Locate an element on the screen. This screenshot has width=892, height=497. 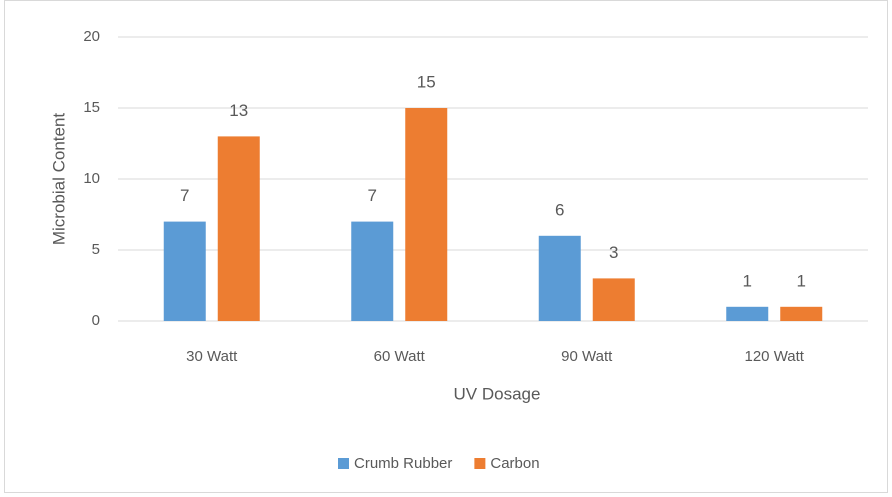
legend-label: Carbon is located at coordinates (514, 463).